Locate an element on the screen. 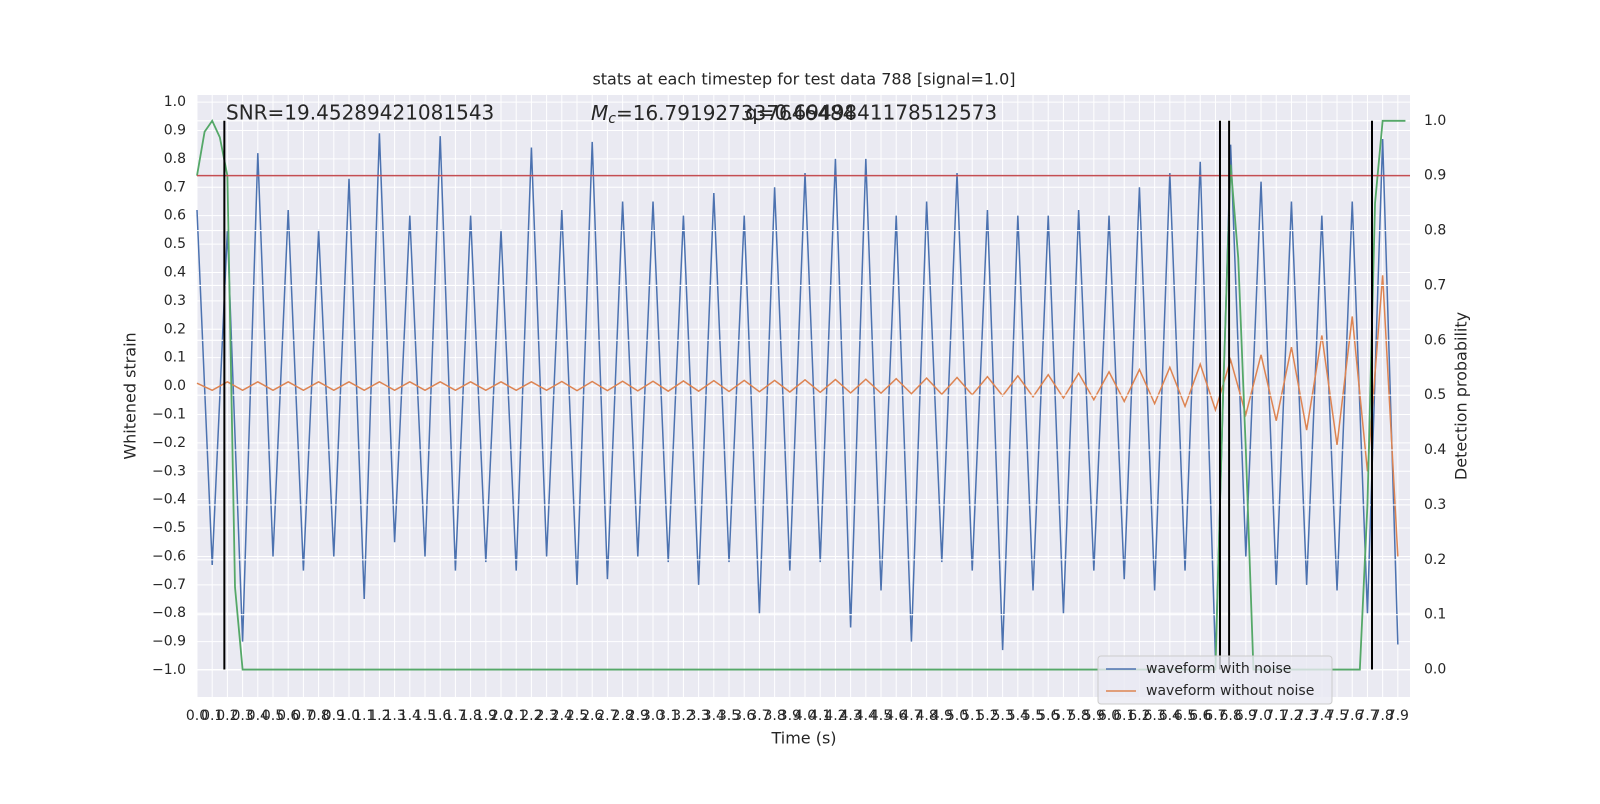  x-tick-label: 7.5 is located at coordinates (1337, 716).